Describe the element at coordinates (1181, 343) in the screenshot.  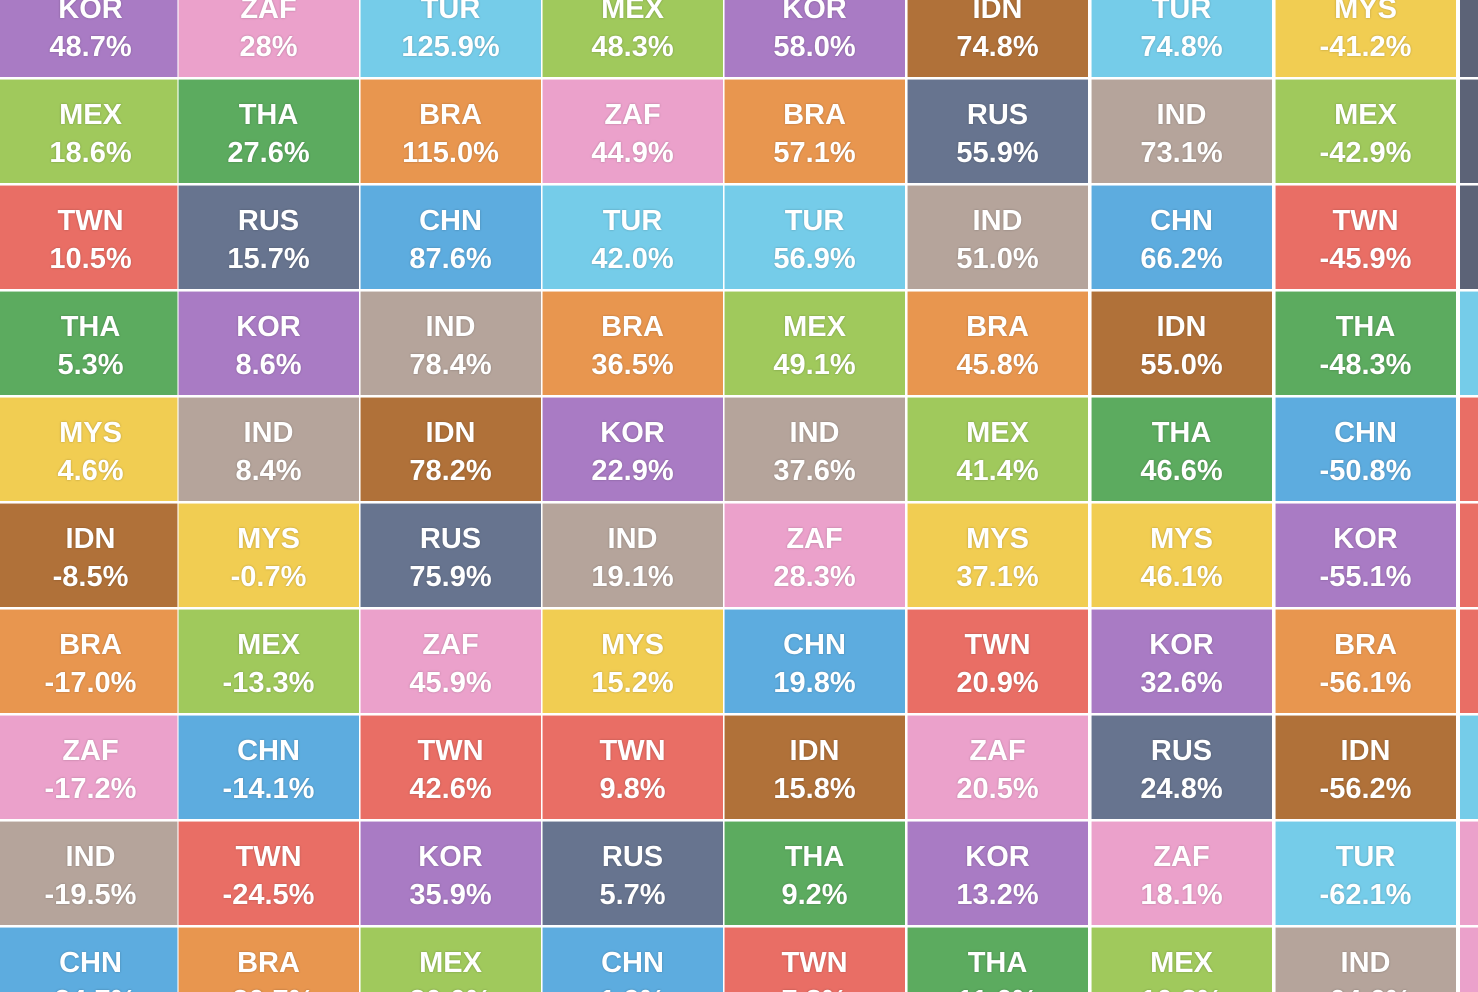
I see `cell-idn: IDN 55.0%` at that location.